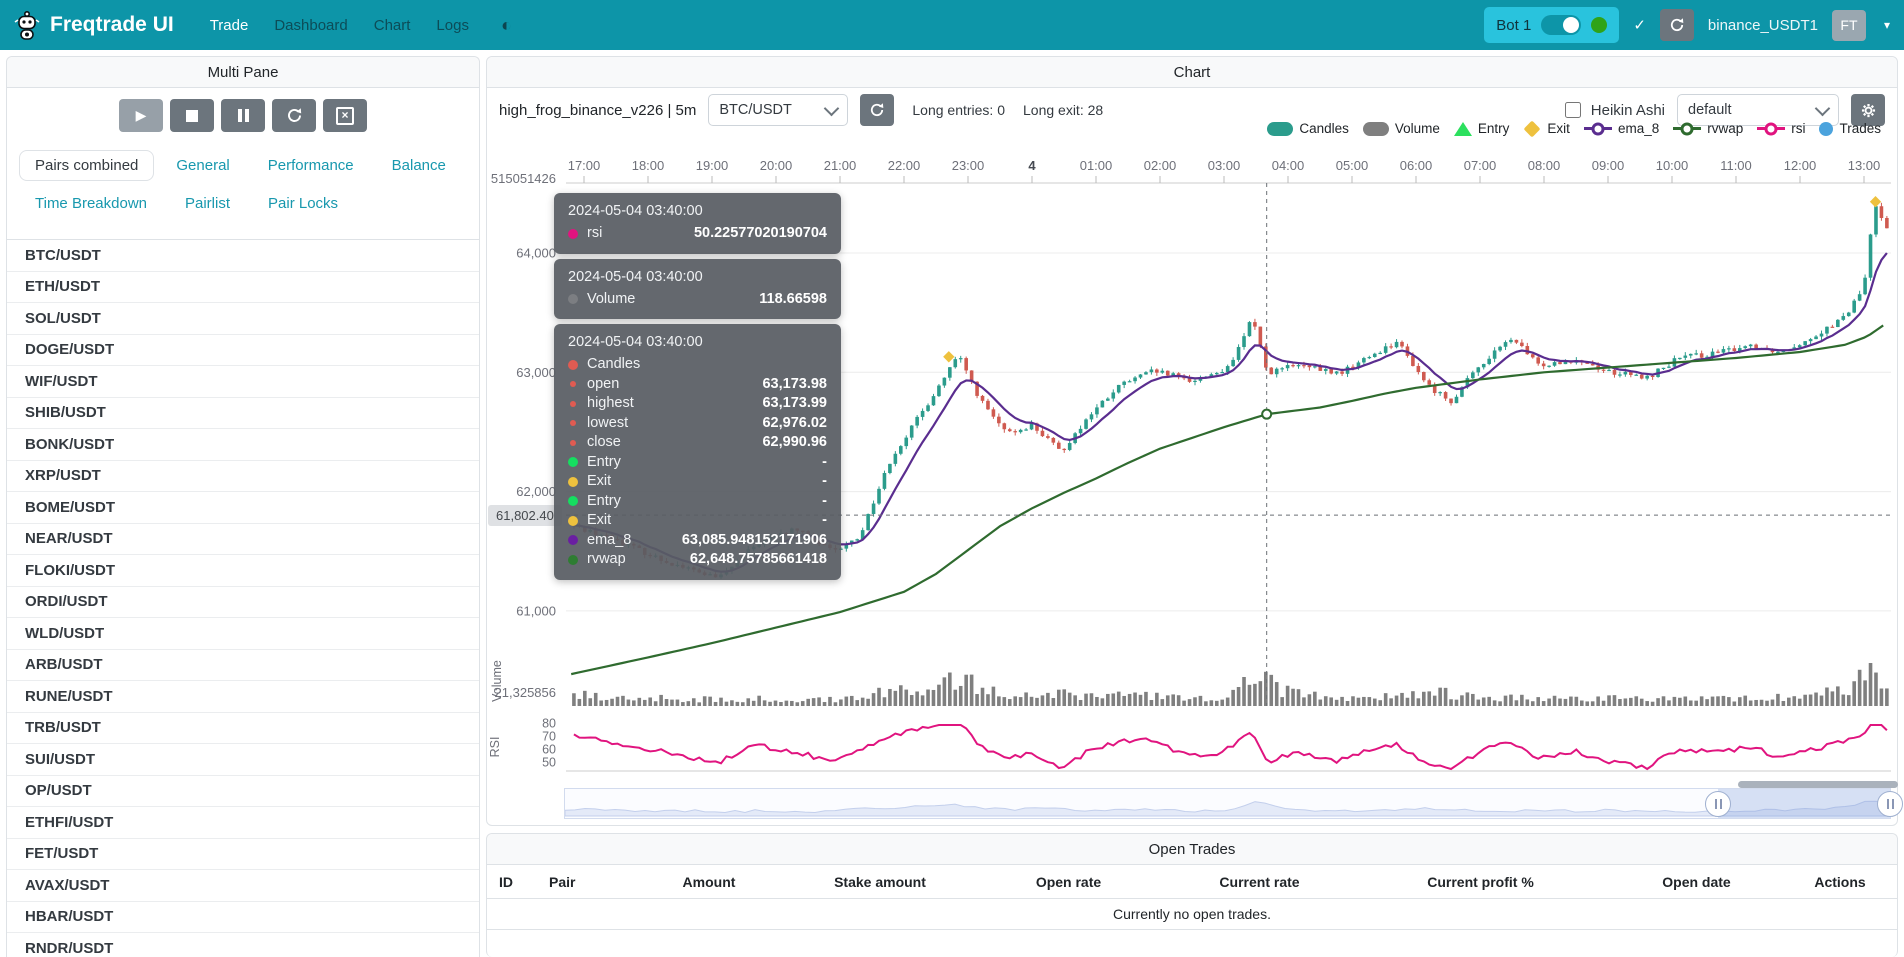 Image resolution: width=1904 pixels, height=957 pixels. Describe the element at coordinates (1481, 128) in the screenshot. I see `legend-item-entry: Entry` at that location.